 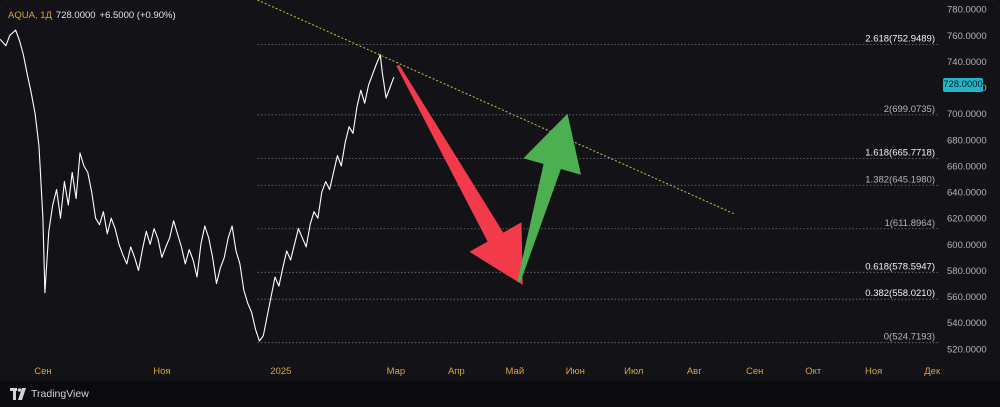 What do you see at coordinates (967, 114) in the screenshot?
I see `y-tick-label-4: 700.0000` at bounding box center [967, 114].